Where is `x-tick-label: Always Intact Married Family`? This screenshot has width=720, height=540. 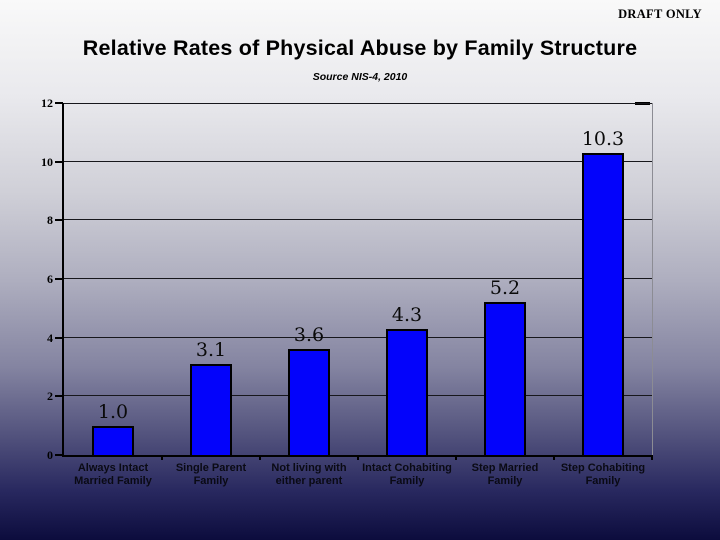 x-tick-label: Always Intact Married Family is located at coordinates (113, 475).